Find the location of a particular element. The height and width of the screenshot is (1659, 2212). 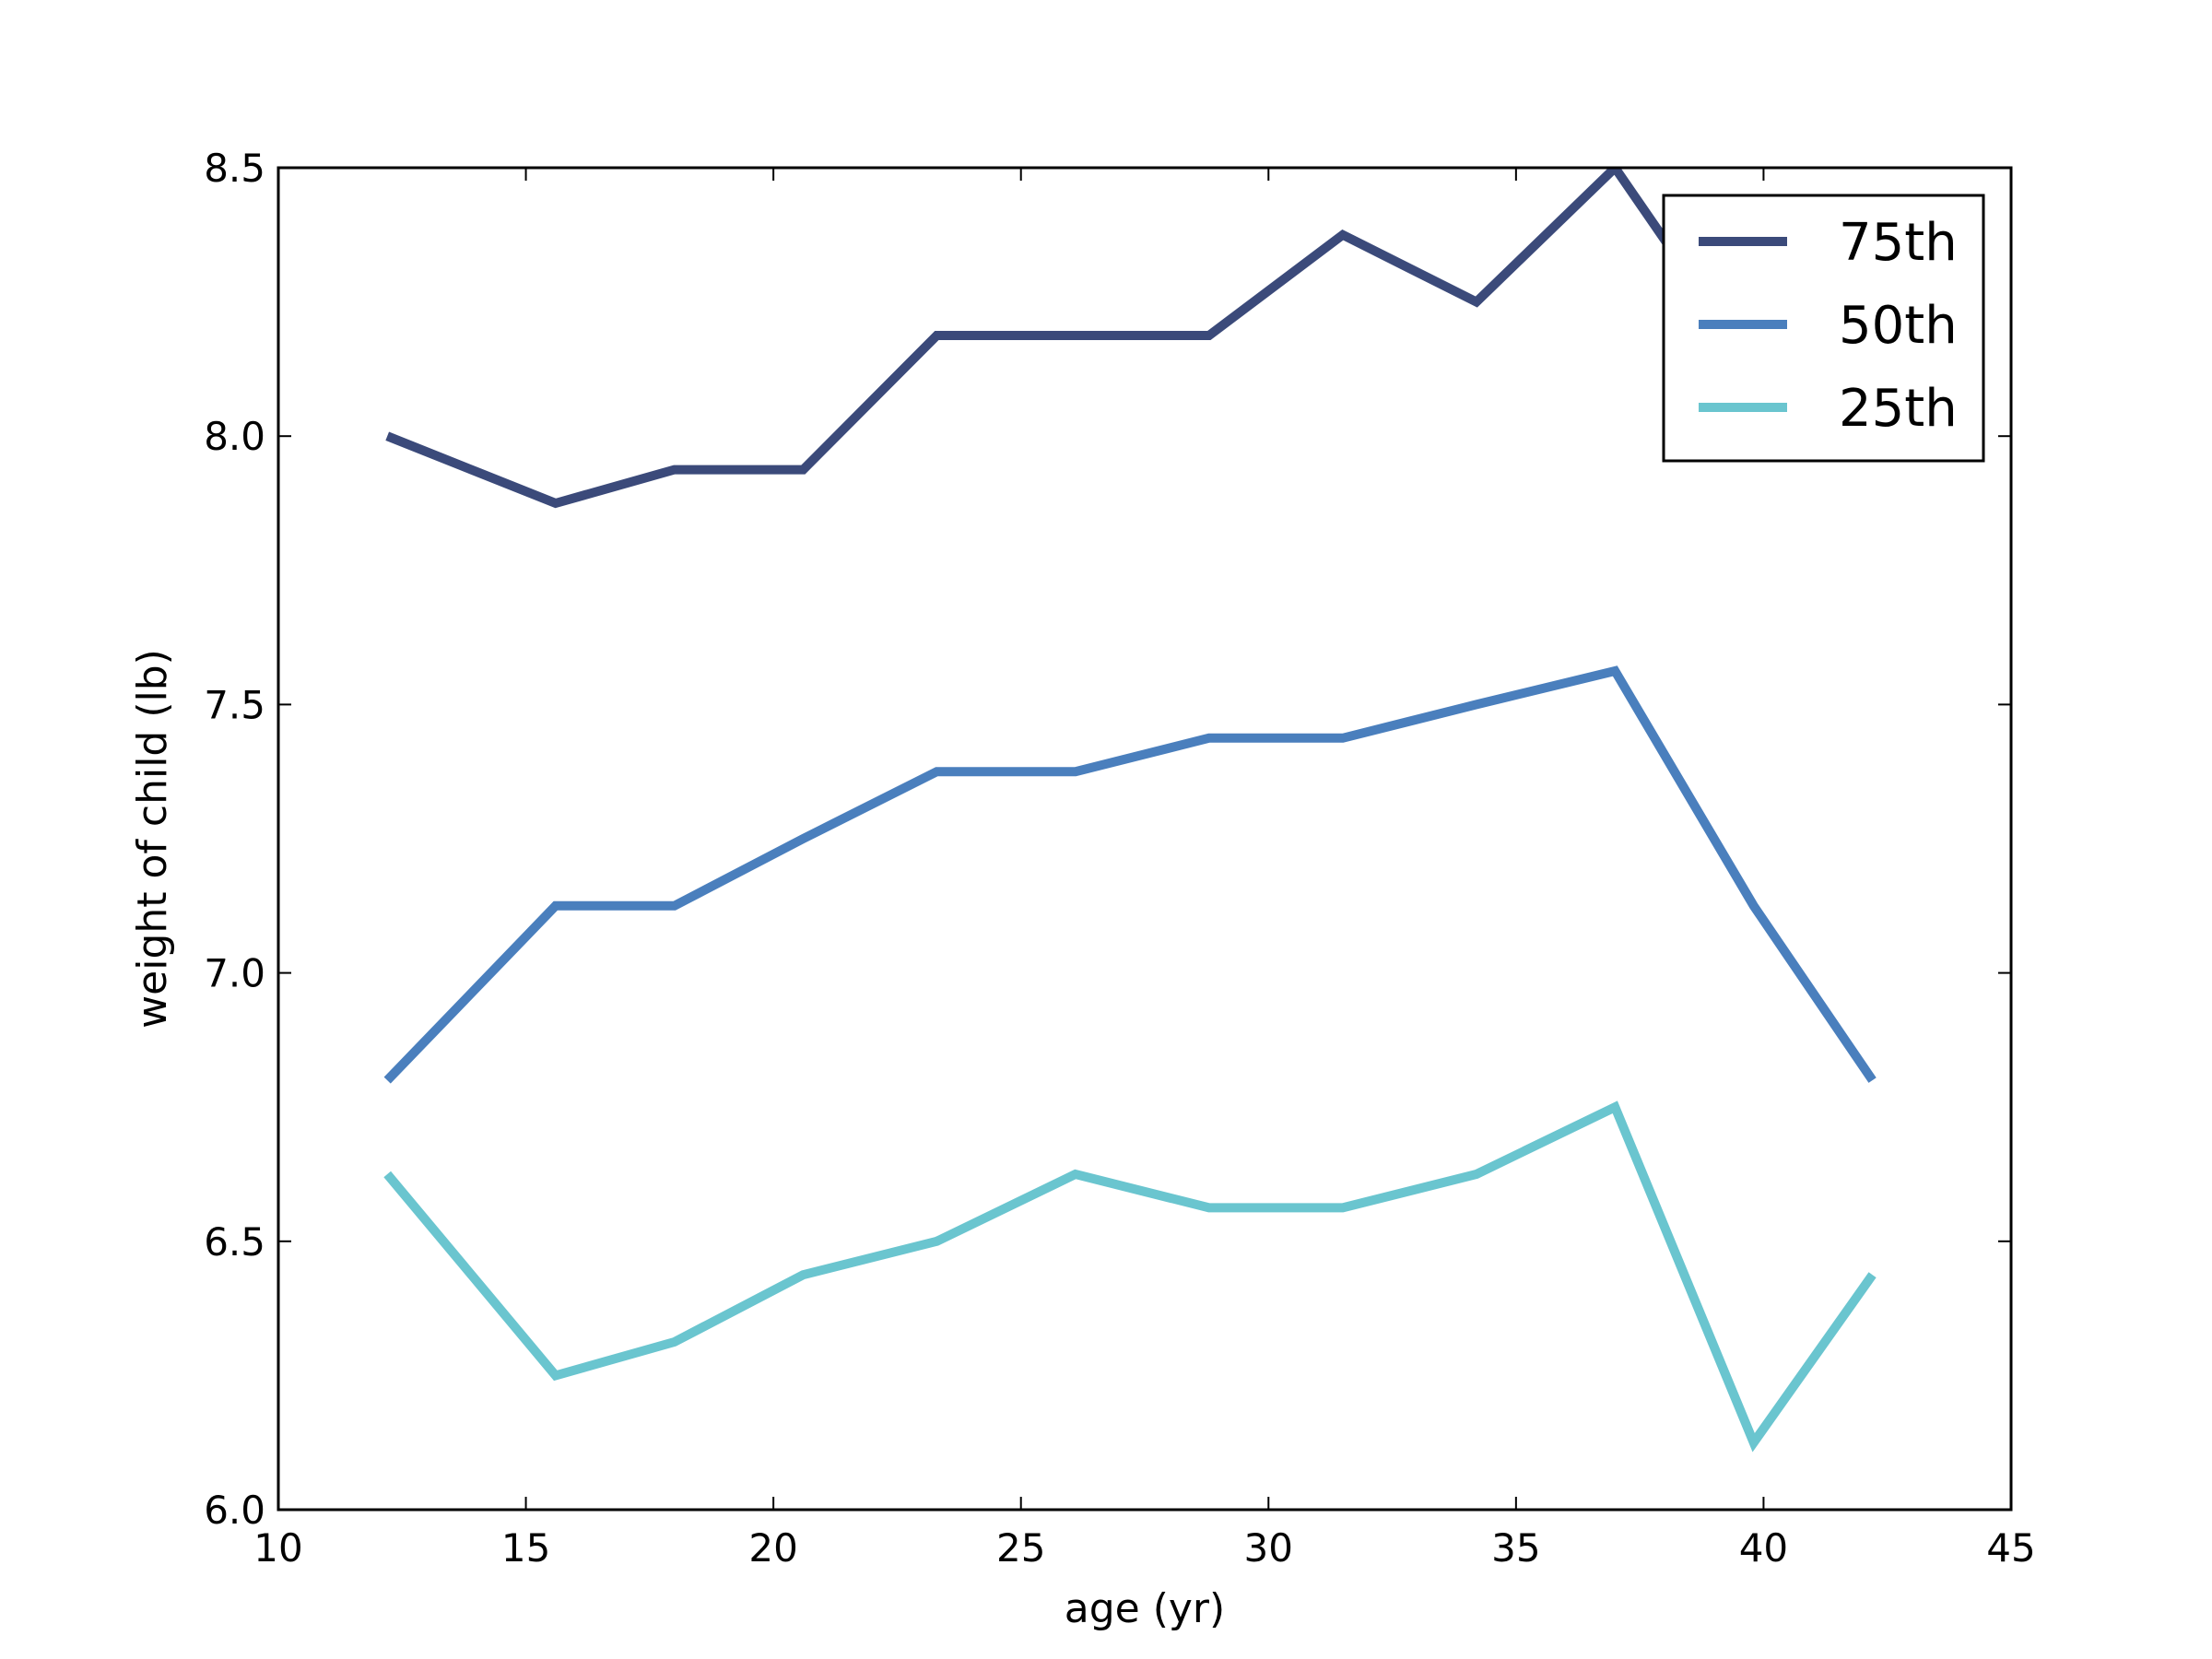

x-tick-label: 25 is located at coordinates (1020, 1548).